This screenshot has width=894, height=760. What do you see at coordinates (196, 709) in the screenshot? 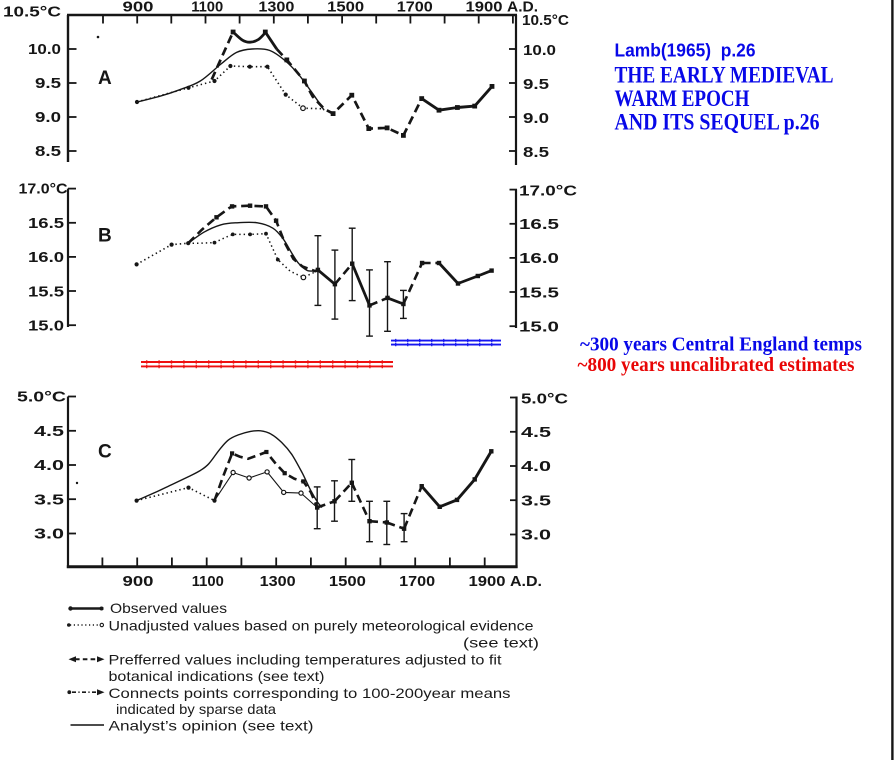
I see `svg-text: indicated by sparse data` at bounding box center [196, 709].